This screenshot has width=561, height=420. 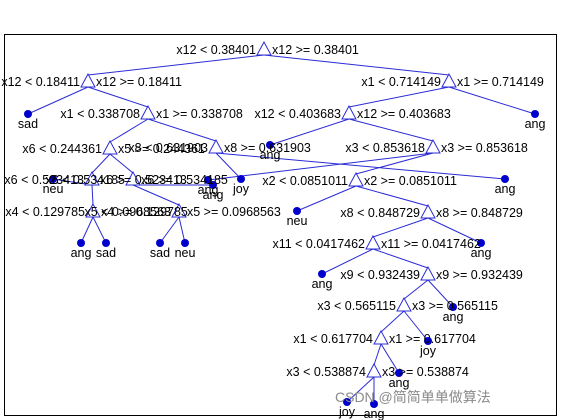 I want to click on split-left-label: x3 < 0.853618, so click(x=385, y=148).